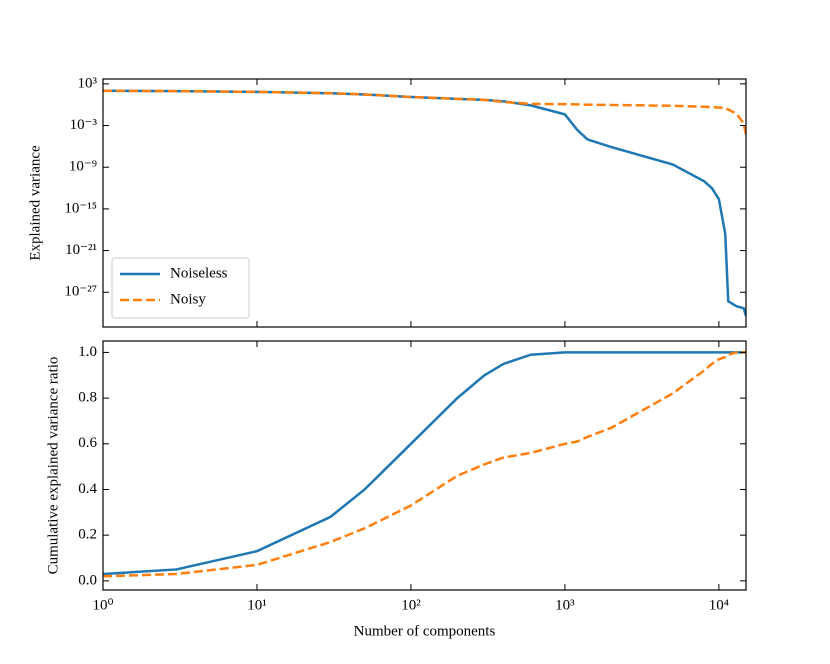  What do you see at coordinates (180, 288) in the screenshot?
I see `legend: Noiseless Noisy` at bounding box center [180, 288].